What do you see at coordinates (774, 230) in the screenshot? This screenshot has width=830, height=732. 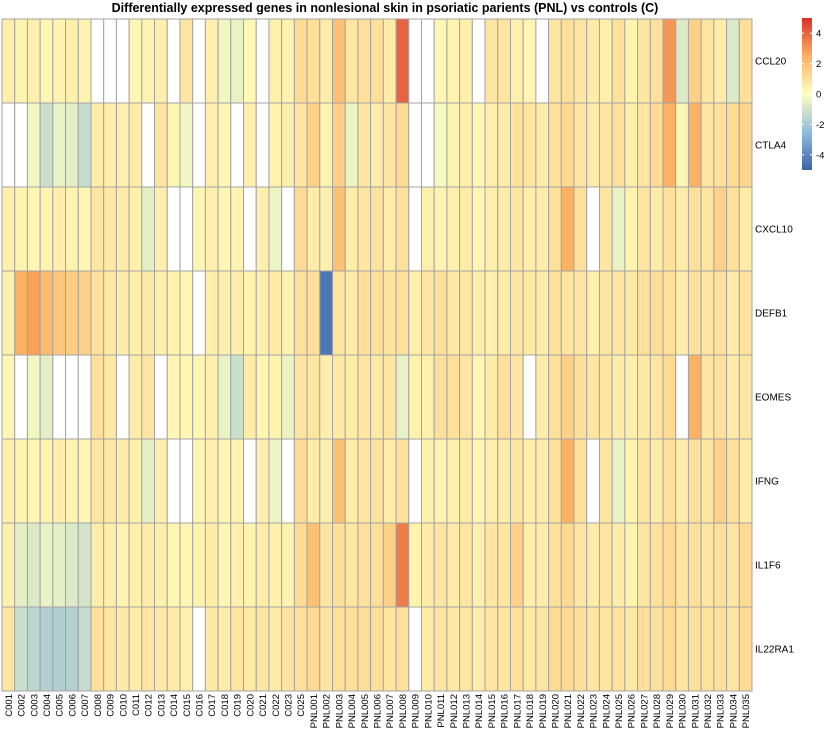 I see `row-label: CXCL10` at bounding box center [774, 230].